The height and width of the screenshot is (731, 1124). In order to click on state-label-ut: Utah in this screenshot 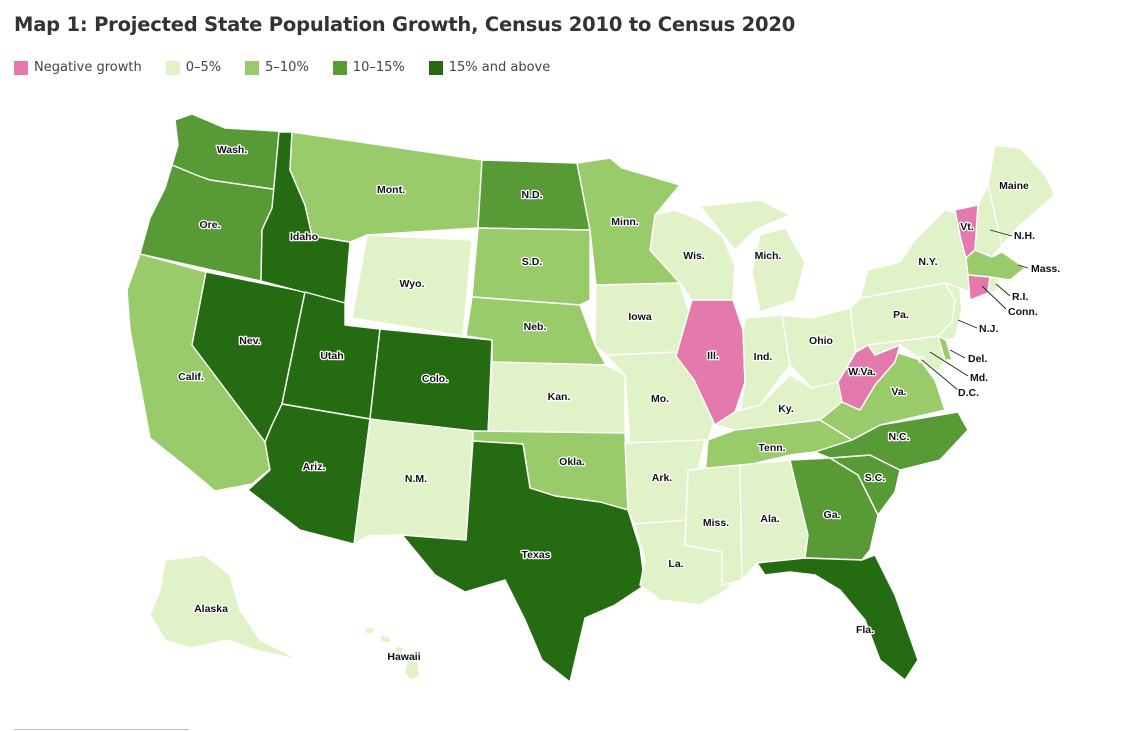, I will do `click(331, 356)`.